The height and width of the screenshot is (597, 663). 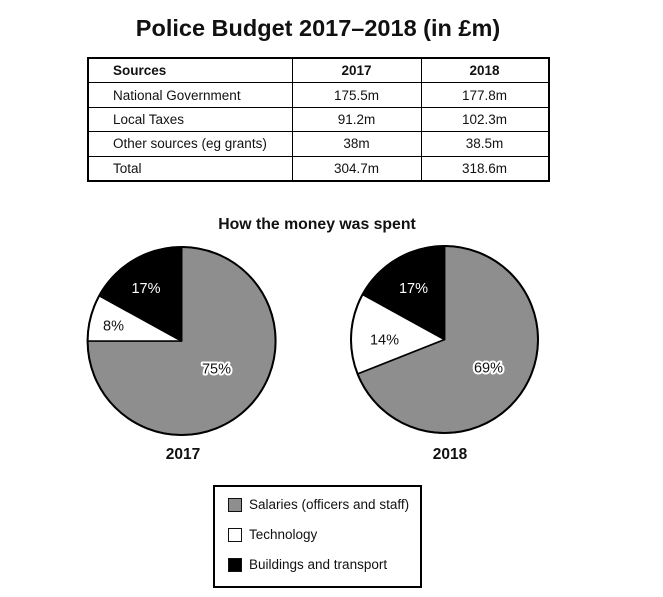 What do you see at coordinates (488, 369) in the screenshot?
I see `svg-text: 69%` at bounding box center [488, 369].